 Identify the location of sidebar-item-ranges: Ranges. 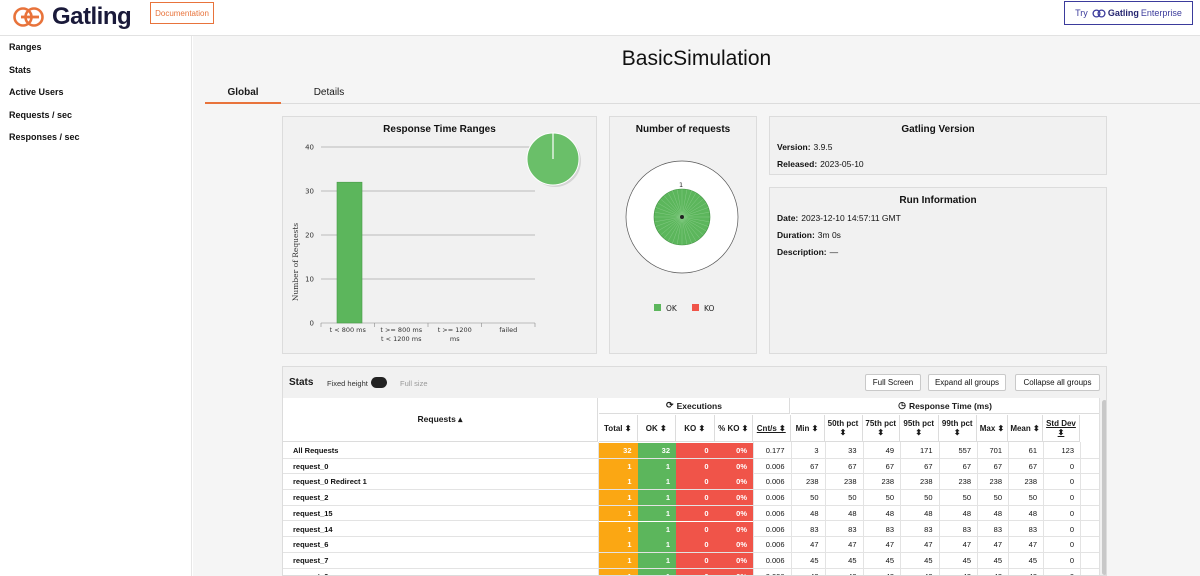
(25, 47).